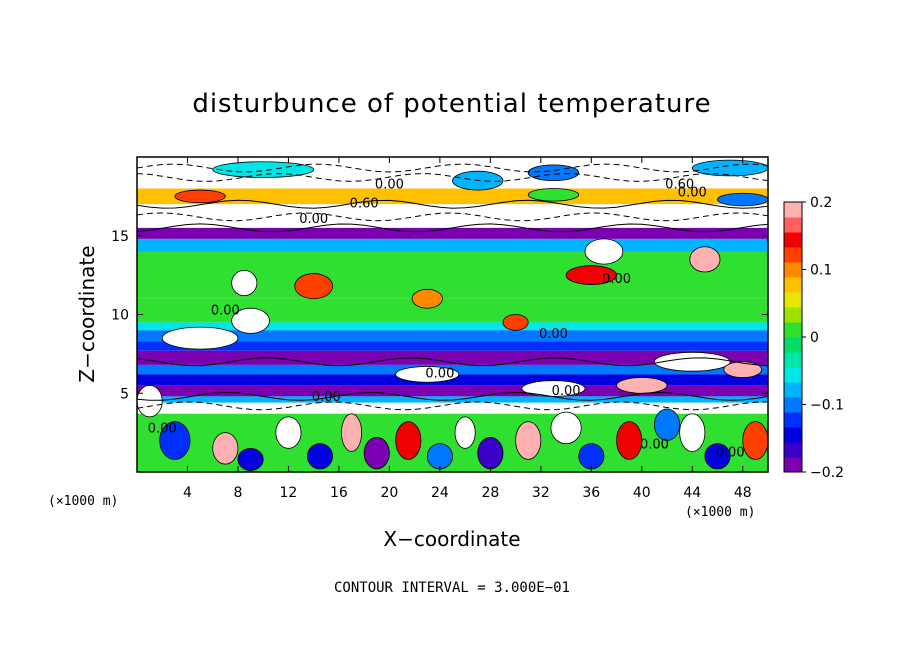 This screenshot has height=654, width=904. I want to click on x-tick-label: 24, so click(440, 493).